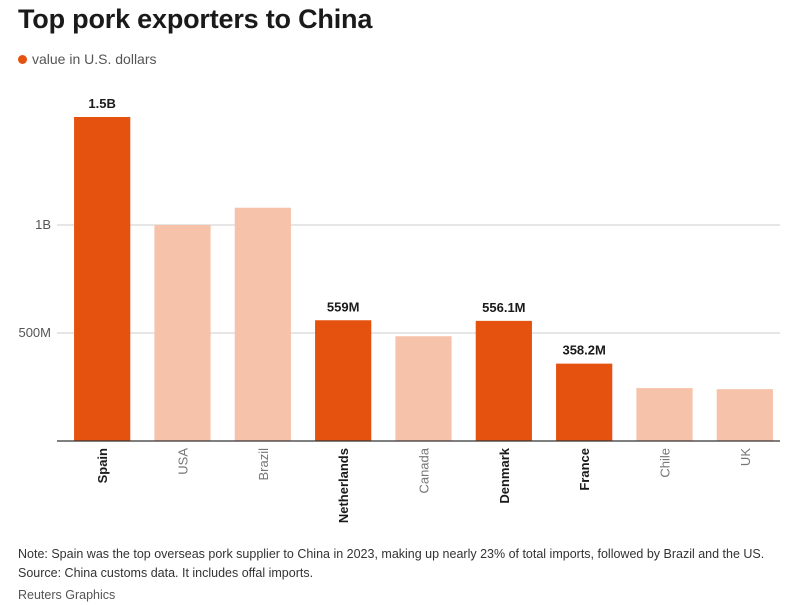  Describe the element at coordinates (584, 469) in the screenshot. I see `x-tick-label: France` at that location.